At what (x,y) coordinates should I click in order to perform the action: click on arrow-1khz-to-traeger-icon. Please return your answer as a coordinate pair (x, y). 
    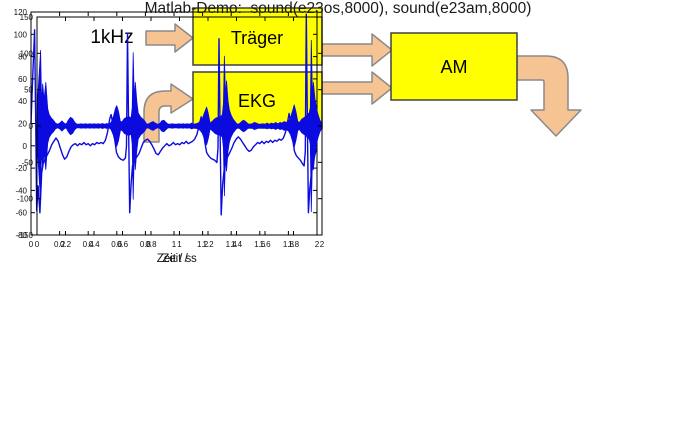
    Looking at the image, I should click on (169, 38).